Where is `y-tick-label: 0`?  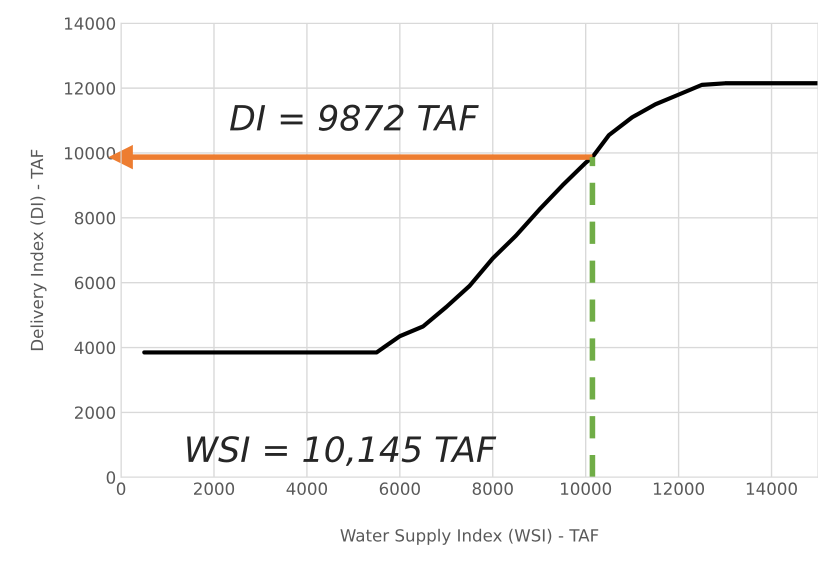 y-tick-label: 0 is located at coordinates (111, 477).